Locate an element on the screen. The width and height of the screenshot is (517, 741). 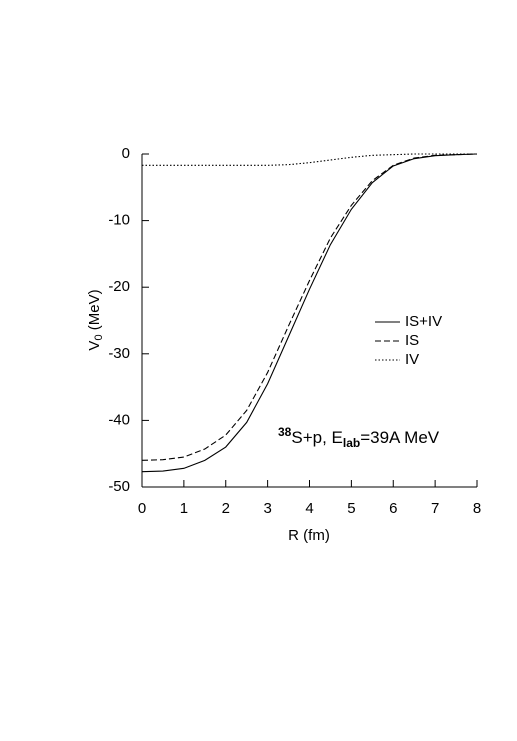
y-label-sub: 0 is located at coordinates (99, 337).